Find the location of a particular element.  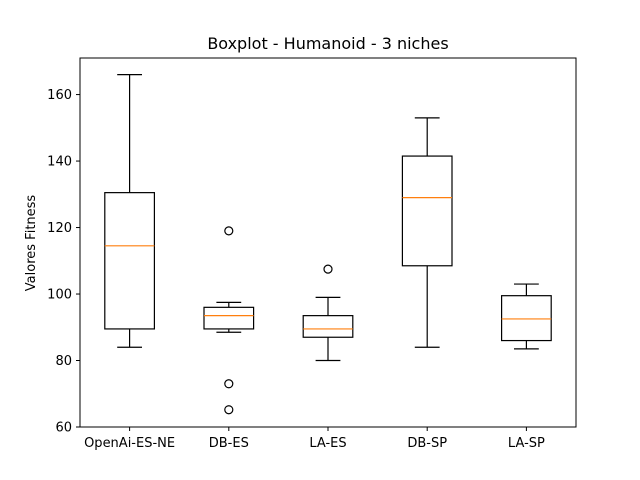

y-axis-label: Valores Fitness is located at coordinates (31, 243).